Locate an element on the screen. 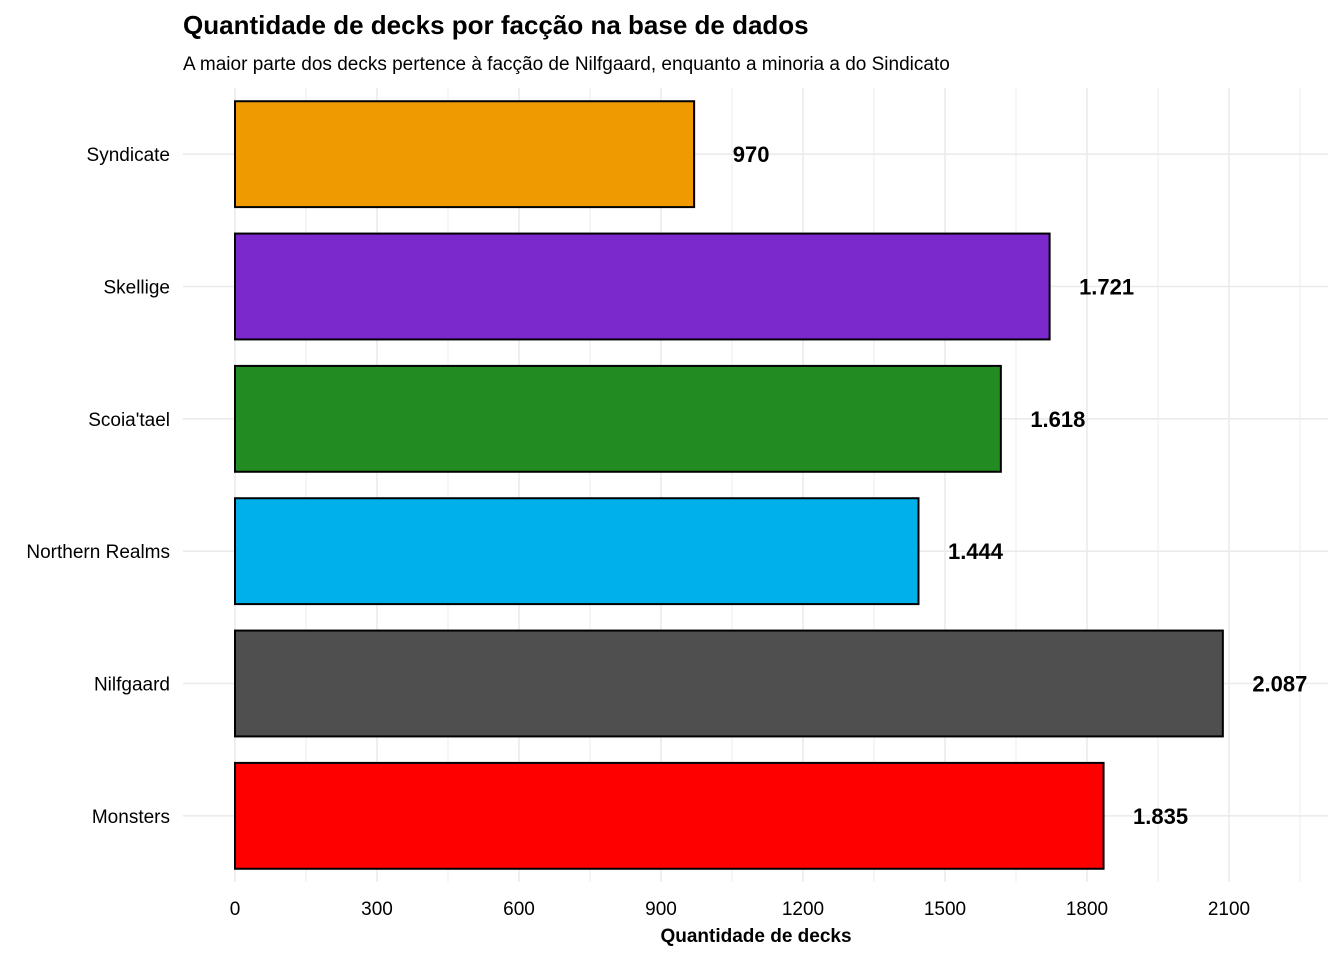 The image size is (1344, 960). data-label: 970 is located at coordinates (751, 154).